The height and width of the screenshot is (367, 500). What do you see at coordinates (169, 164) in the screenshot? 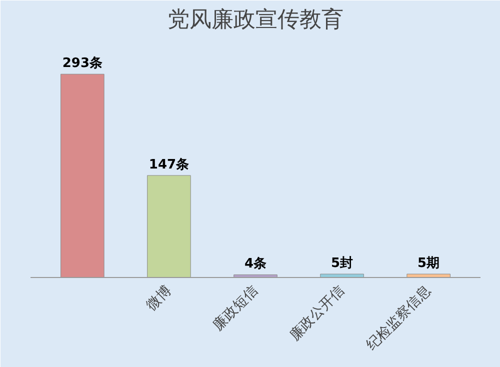
I see `data-label: 147条` at bounding box center [169, 164].